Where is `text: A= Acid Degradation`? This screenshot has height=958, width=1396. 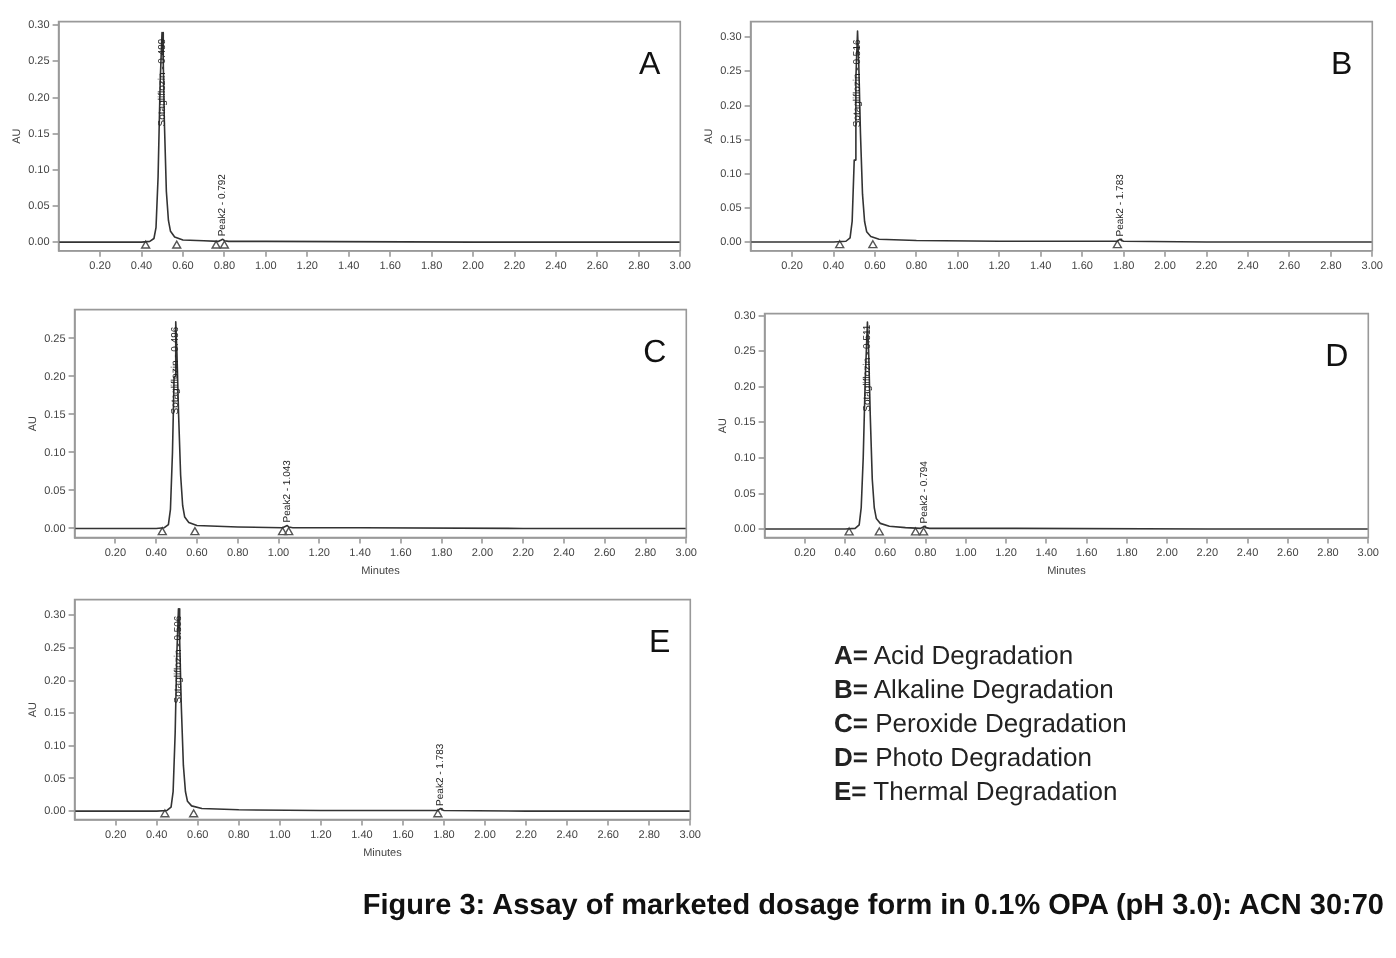 text: A= Acid Degradation is located at coordinates (954, 655).